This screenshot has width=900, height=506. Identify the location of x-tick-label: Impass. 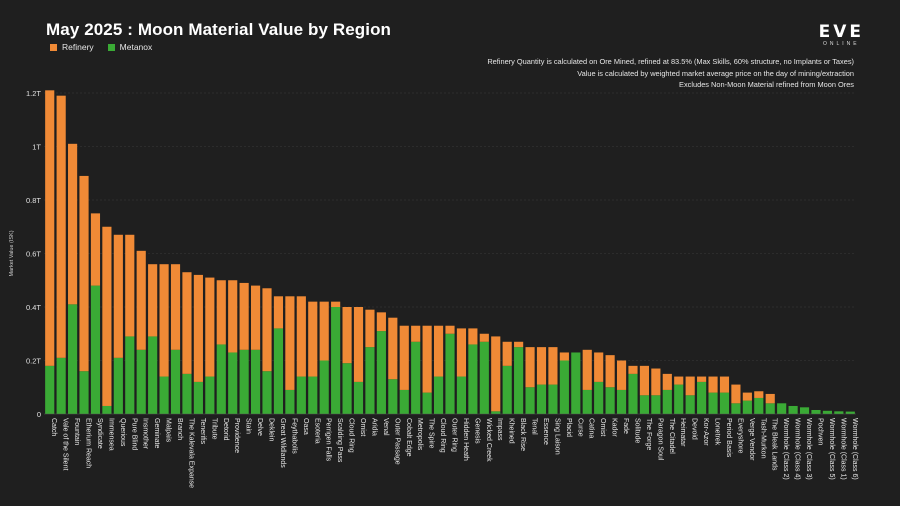
(499, 429).